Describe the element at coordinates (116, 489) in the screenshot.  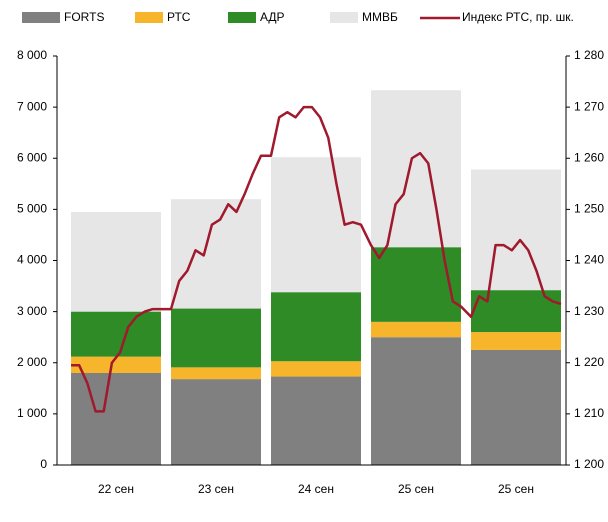
I see `x-tick-label: 22 сен` at that location.